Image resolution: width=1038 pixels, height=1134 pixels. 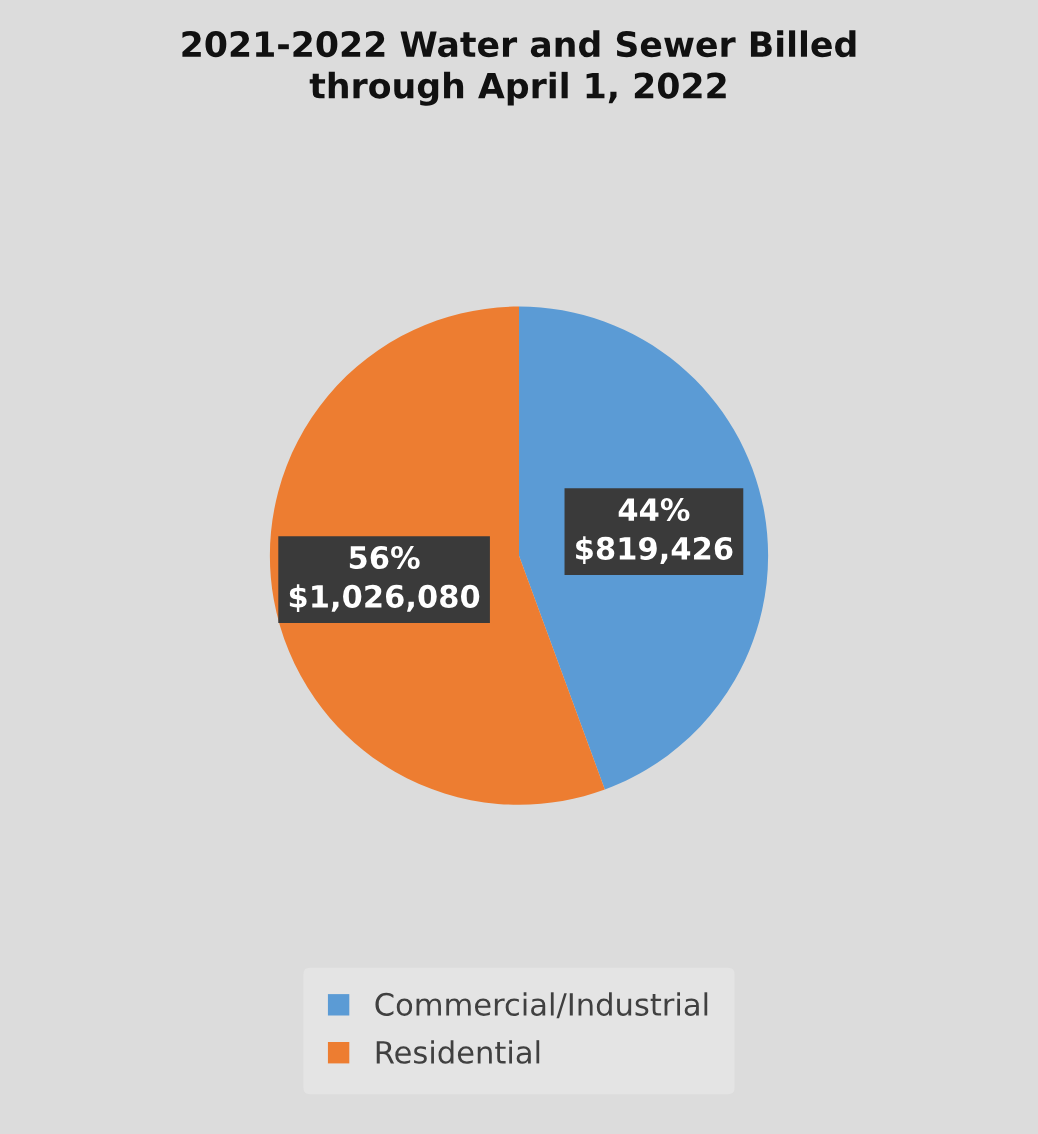 What do you see at coordinates (519, 68) in the screenshot?
I see `chart-title: 2021-2022 Water and Sewer Billed through April 1, 2022` at bounding box center [519, 68].